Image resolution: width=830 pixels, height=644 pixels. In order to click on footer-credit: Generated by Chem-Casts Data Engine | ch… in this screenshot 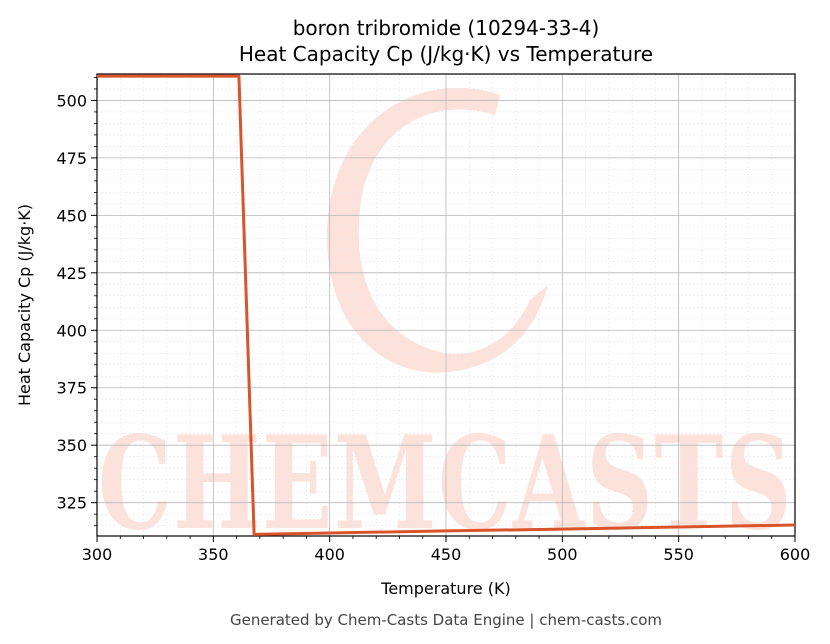, I will do `click(446, 620)`.